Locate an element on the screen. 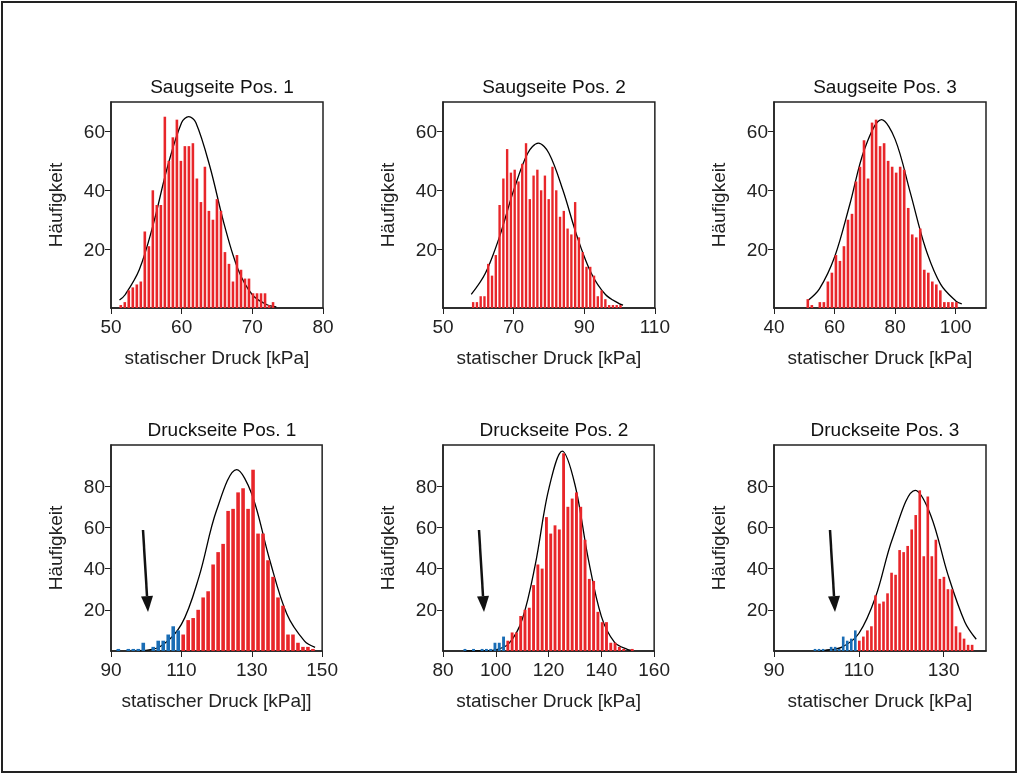 This screenshot has width=1018, height=774. x-tick-label: 150 is located at coordinates (322, 669).